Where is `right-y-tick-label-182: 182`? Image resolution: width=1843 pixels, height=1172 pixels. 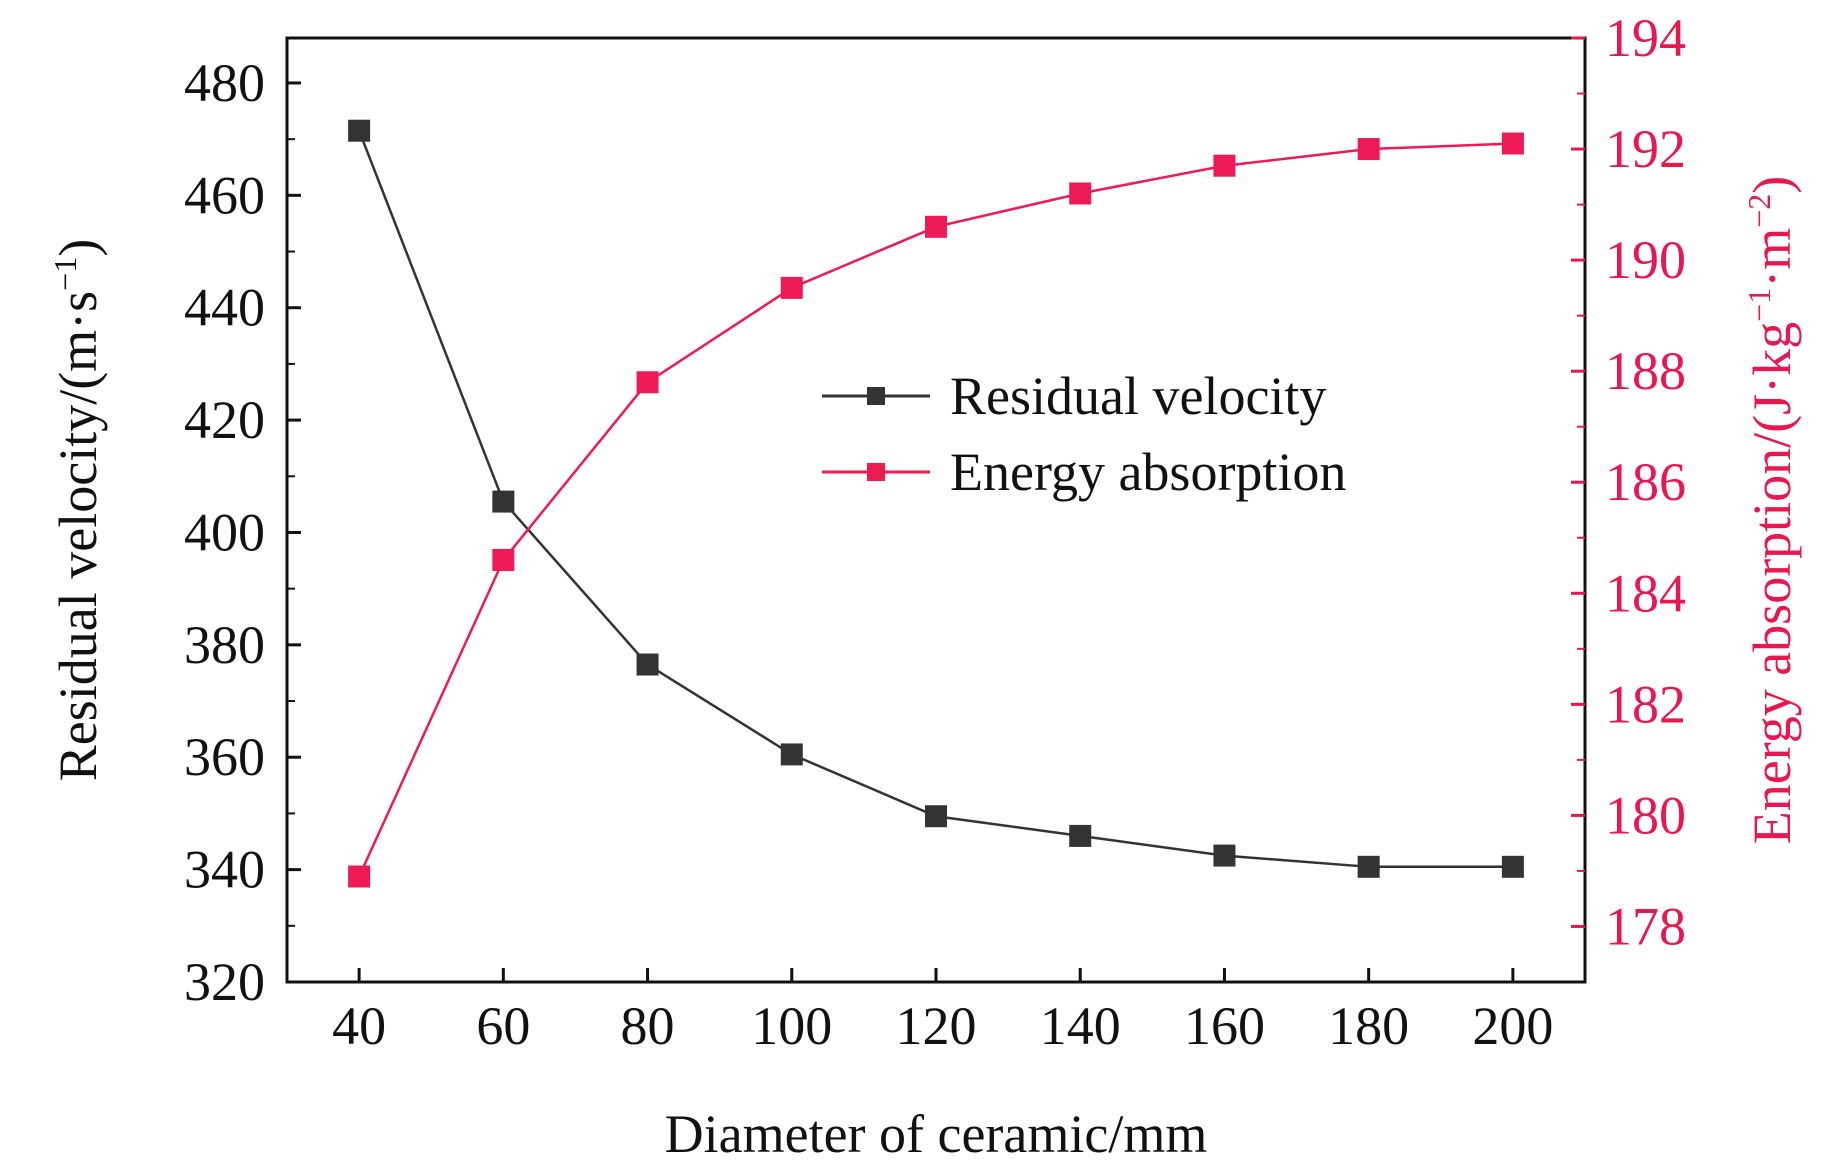
right-y-tick-label-182: 182 is located at coordinates (1645, 704).